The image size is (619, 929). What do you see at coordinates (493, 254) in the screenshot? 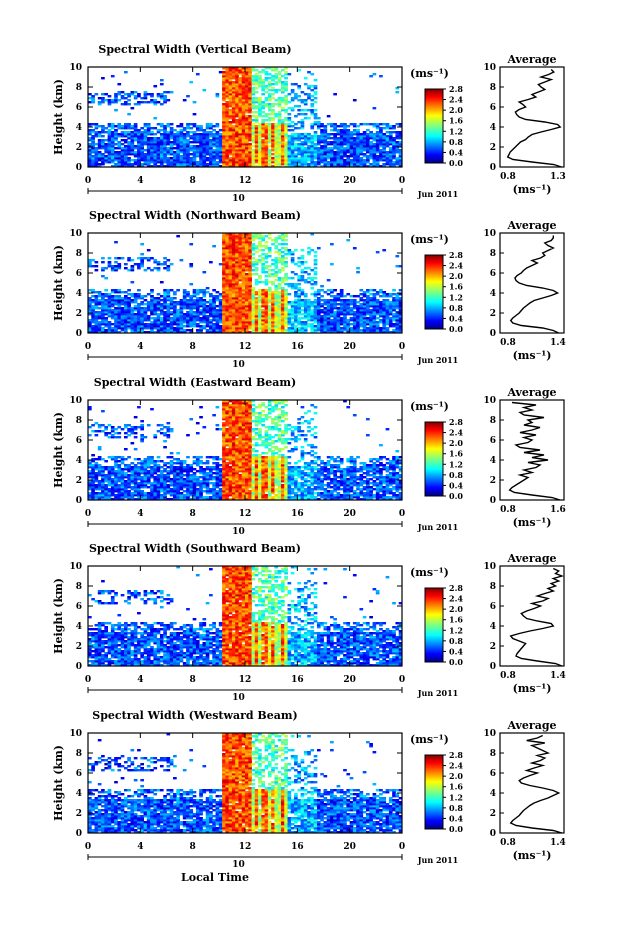
I see `average-y-tick-label: 8` at bounding box center [493, 254].